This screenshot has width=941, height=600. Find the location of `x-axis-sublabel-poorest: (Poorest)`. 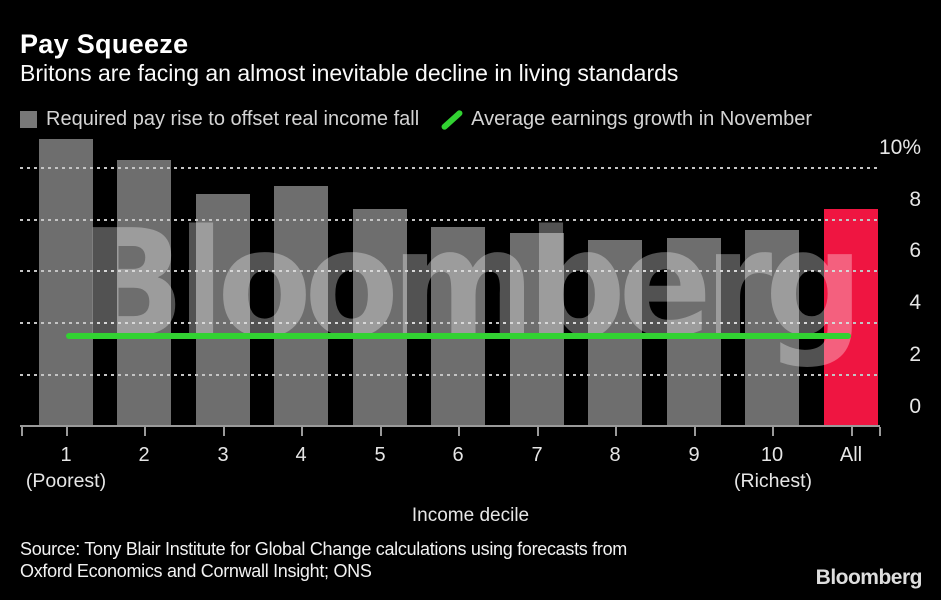

x-axis-sublabel-poorest: (Poorest) is located at coordinates (66, 481).